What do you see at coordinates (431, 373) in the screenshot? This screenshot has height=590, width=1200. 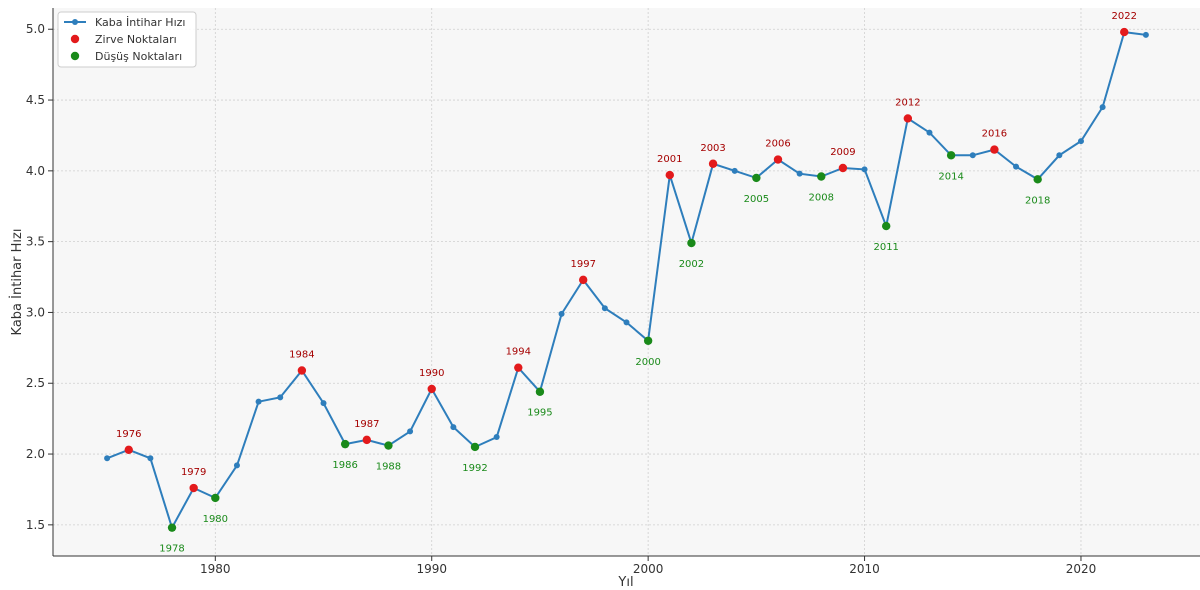 I see `peak-label: 1990` at bounding box center [431, 373].